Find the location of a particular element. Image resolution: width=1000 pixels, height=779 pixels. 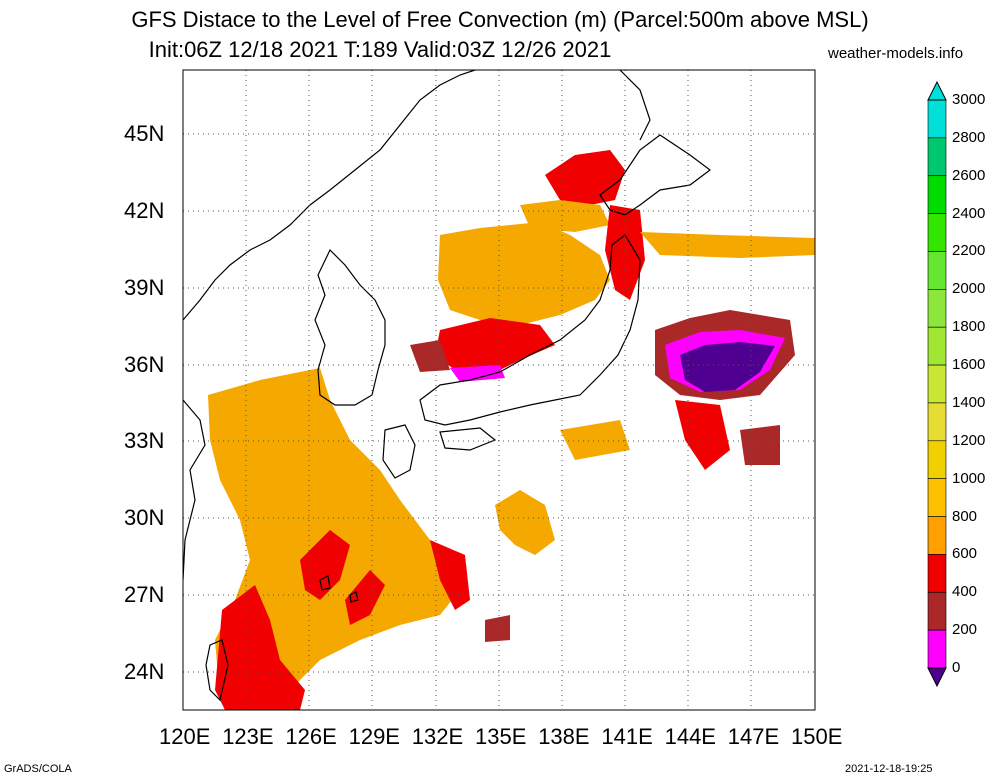

footer-credit: GrADS/COLA is located at coordinates (38, 769).